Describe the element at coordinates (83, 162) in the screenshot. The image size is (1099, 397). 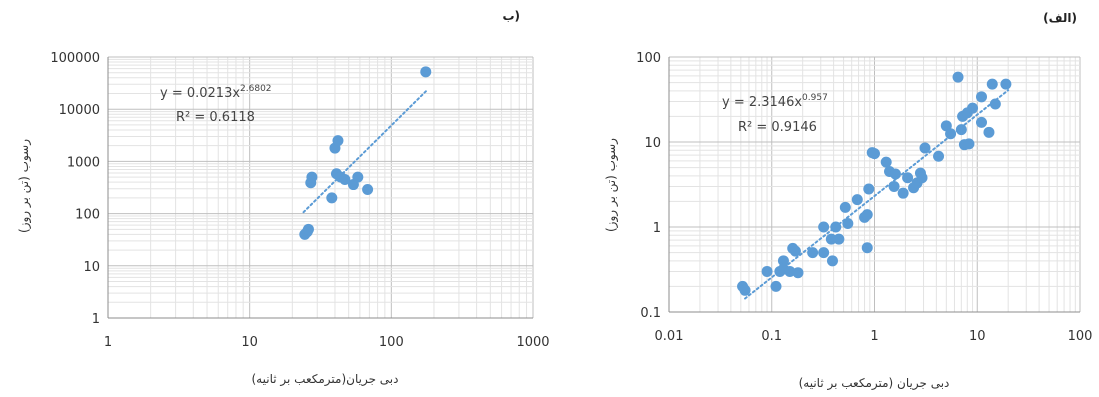
I see `y-tick-label: 1000` at that location.